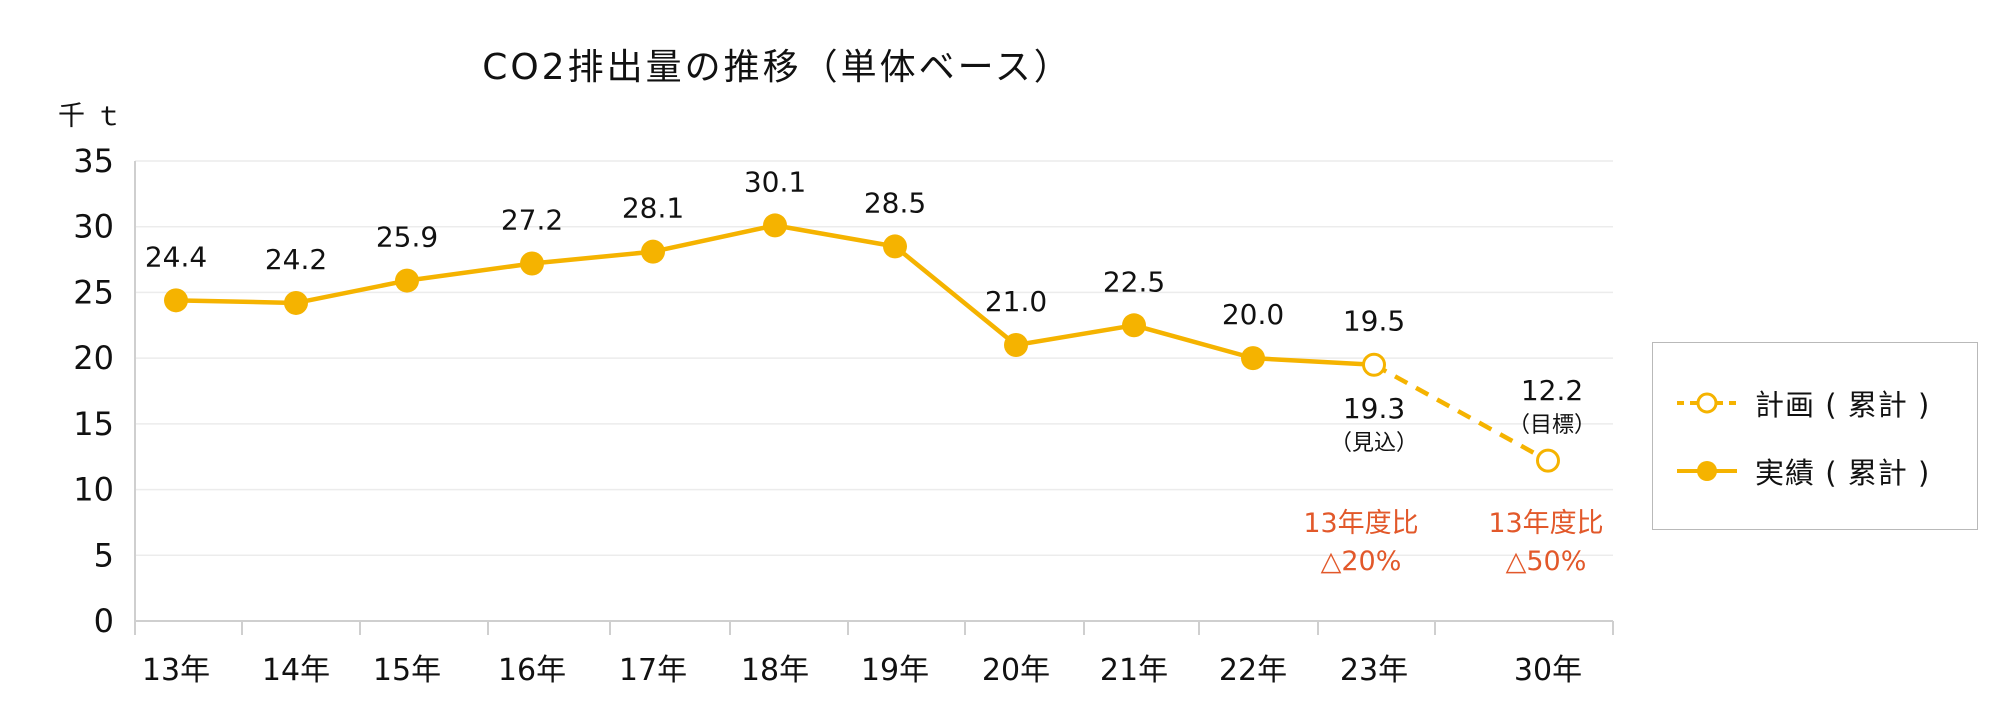 This screenshot has height=723, width=2000. I want to click on data-label-actual: 28.1, so click(653, 208).